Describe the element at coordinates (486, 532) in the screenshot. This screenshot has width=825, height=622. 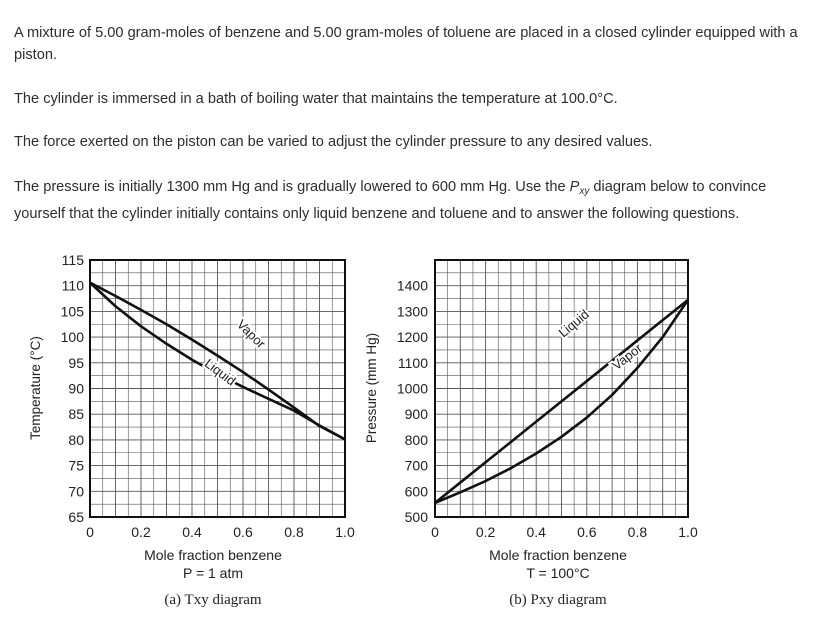
I see `pxy-xtick-label: 0.2` at that location.